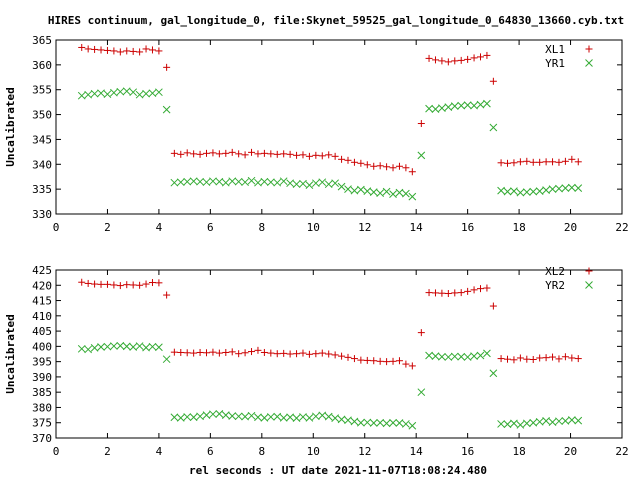 The height and width of the screenshot is (480, 640). I want to click on top-xtick-label: 14, so click(417, 227).